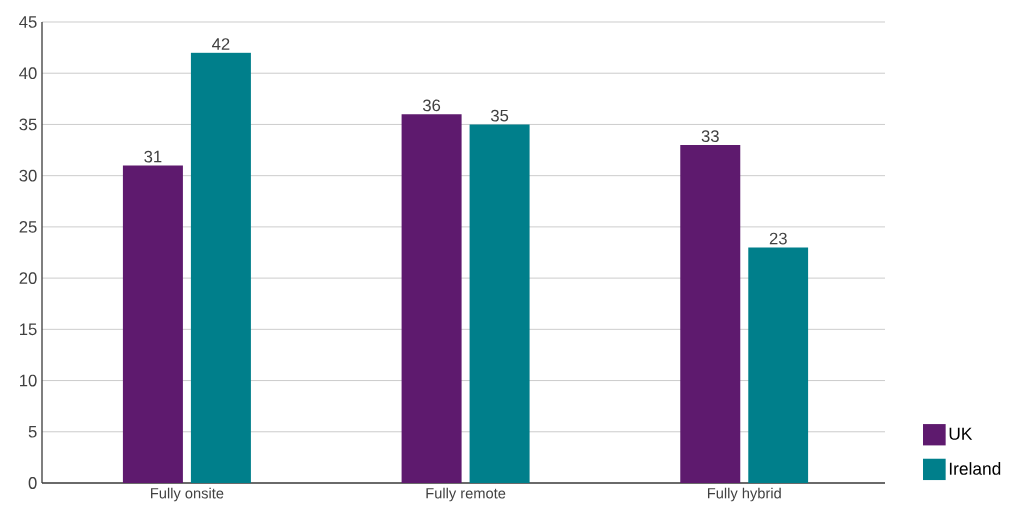 The image size is (1024, 514). Describe the element at coordinates (28, 124) in the screenshot. I see `y-tick-label: 35` at that location.